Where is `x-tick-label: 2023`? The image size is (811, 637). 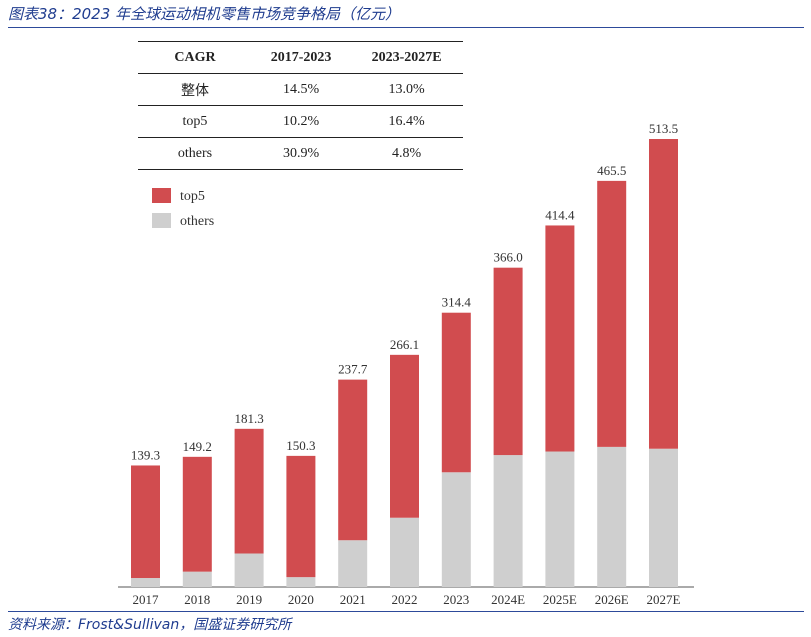 x-tick-label: 2023 is located at coordinates (456, 599).